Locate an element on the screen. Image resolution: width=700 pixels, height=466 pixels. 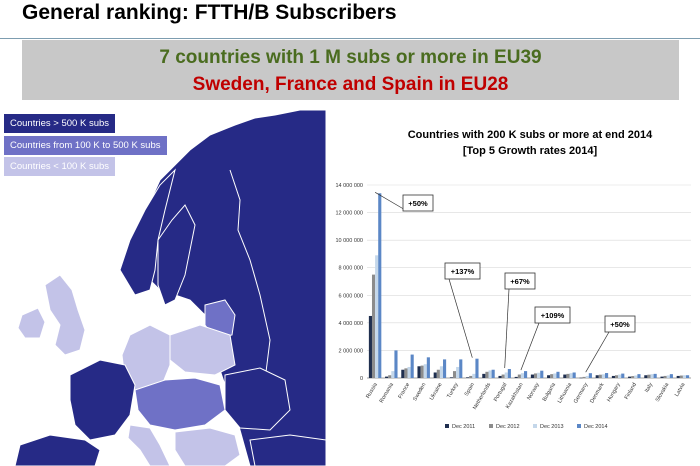
bar-france-dec-2011 is located at coordinates (403, 373).